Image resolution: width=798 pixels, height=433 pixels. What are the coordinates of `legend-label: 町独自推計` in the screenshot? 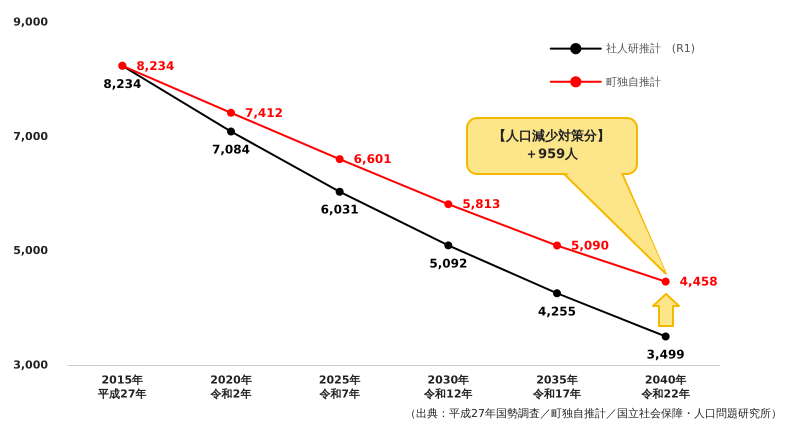 It's located at (633, 81).